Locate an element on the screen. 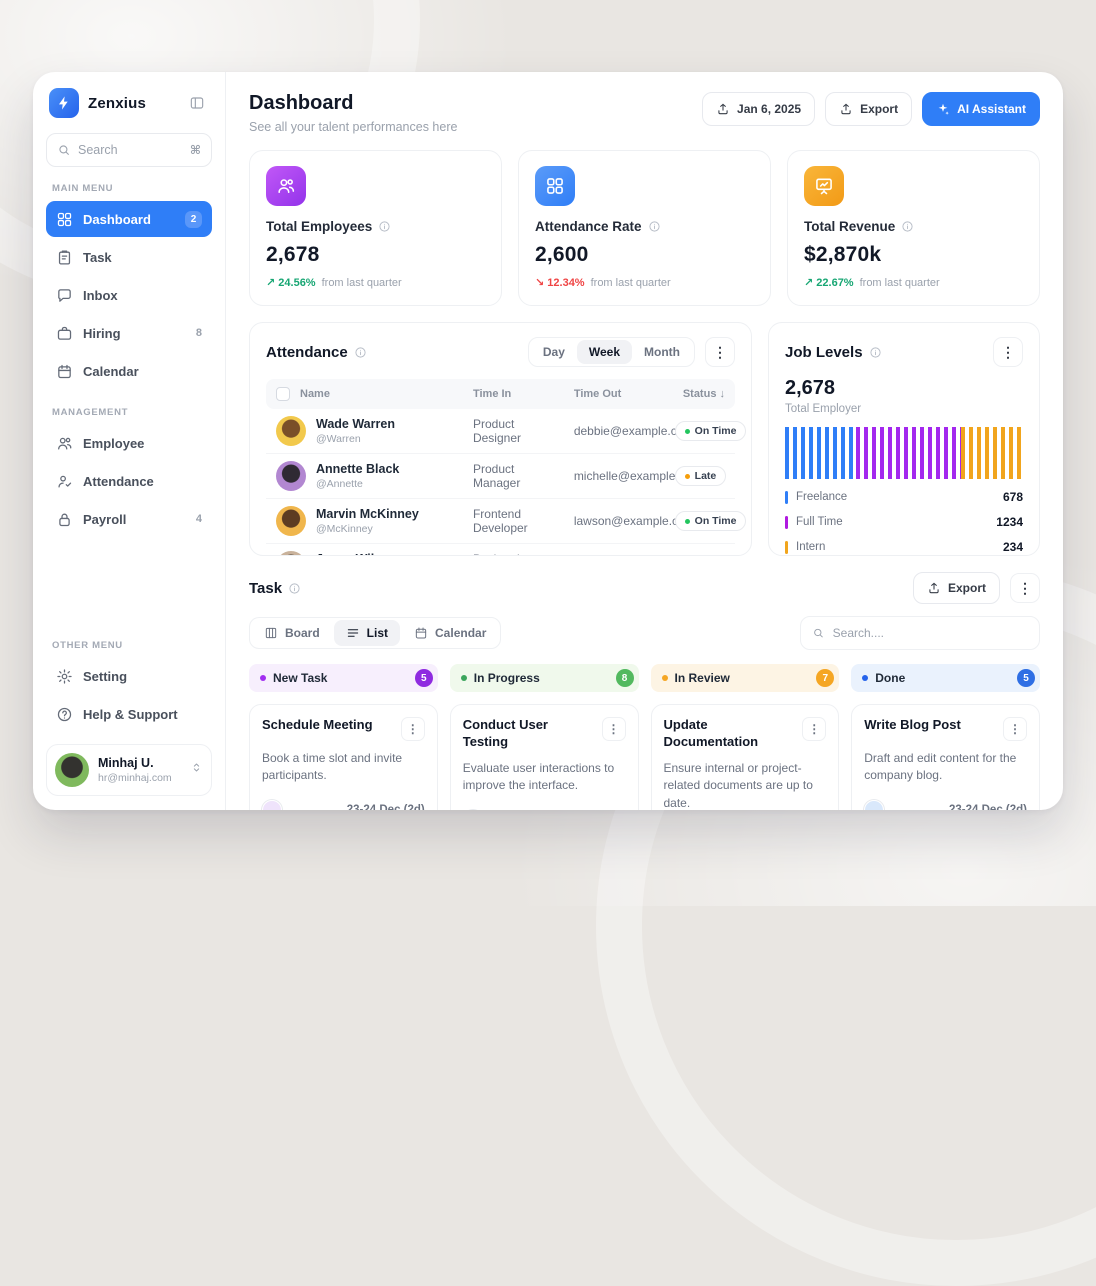  user-email: hr@minhaj.com is located at coordinates (135, 778).